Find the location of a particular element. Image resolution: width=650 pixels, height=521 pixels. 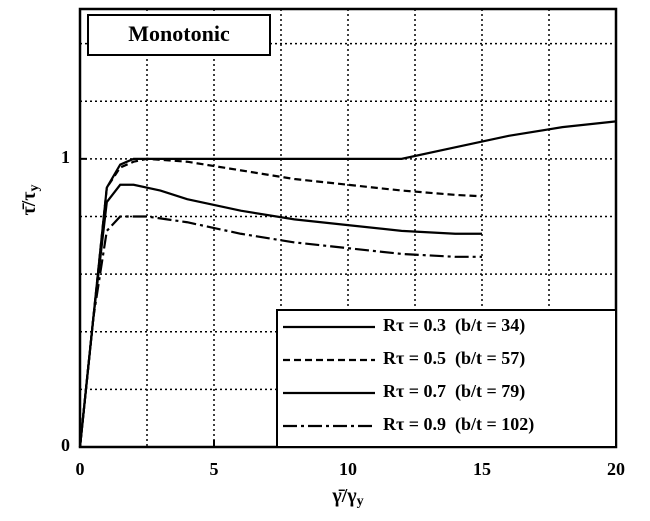

legend-label: Rτ = 0.9 (b/t = 102) is located at coordinates (458, 424).